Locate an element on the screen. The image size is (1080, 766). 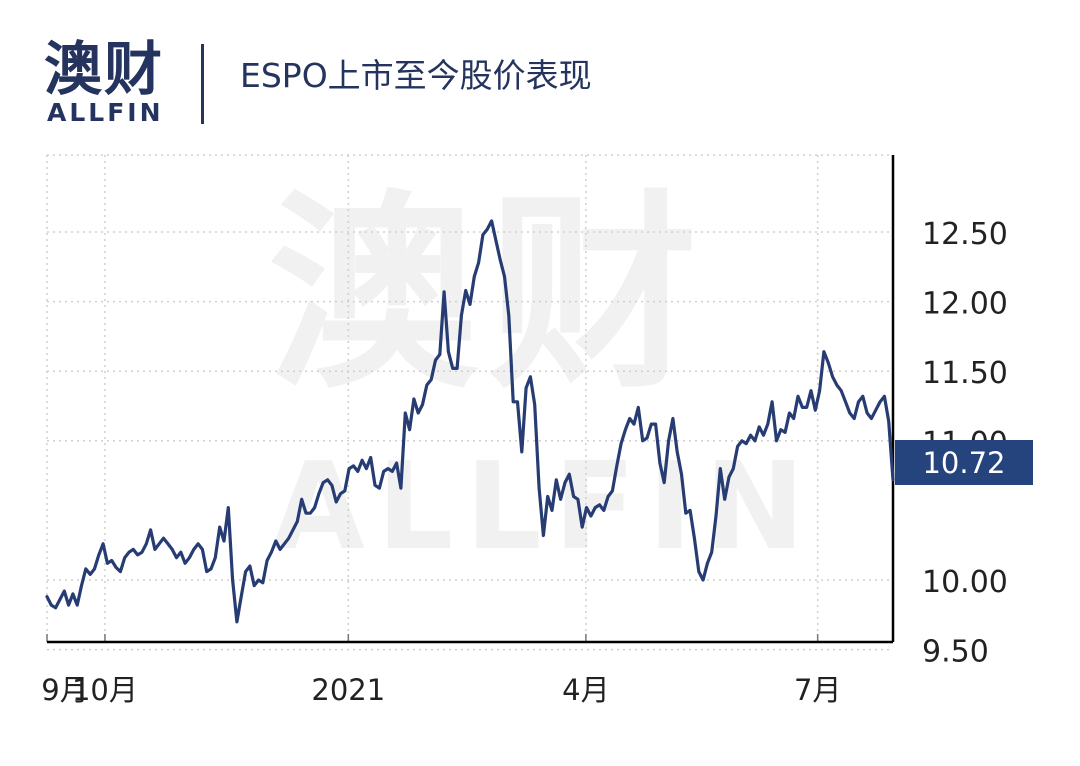
page-title: ESPO上市至今股价表现 is located at coordinates (416, 75).